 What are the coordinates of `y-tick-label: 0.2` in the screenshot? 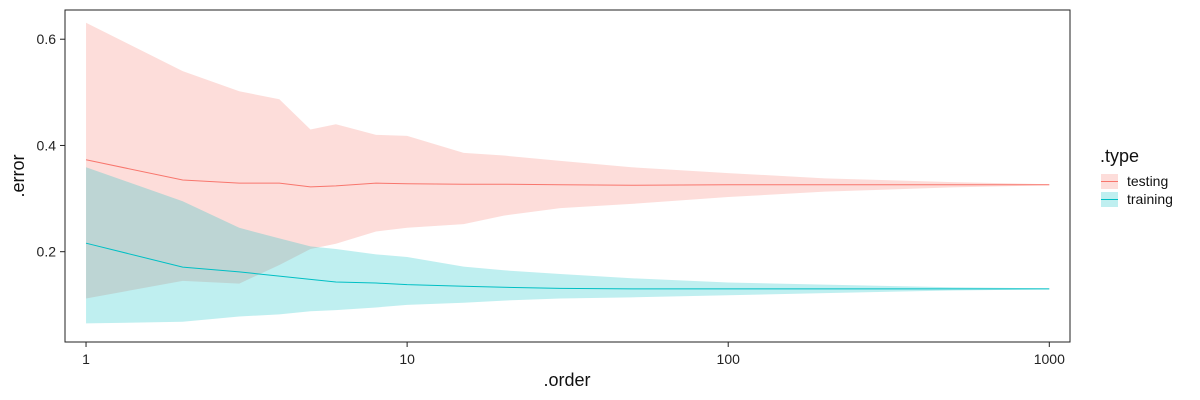 It's located at (47, 252).